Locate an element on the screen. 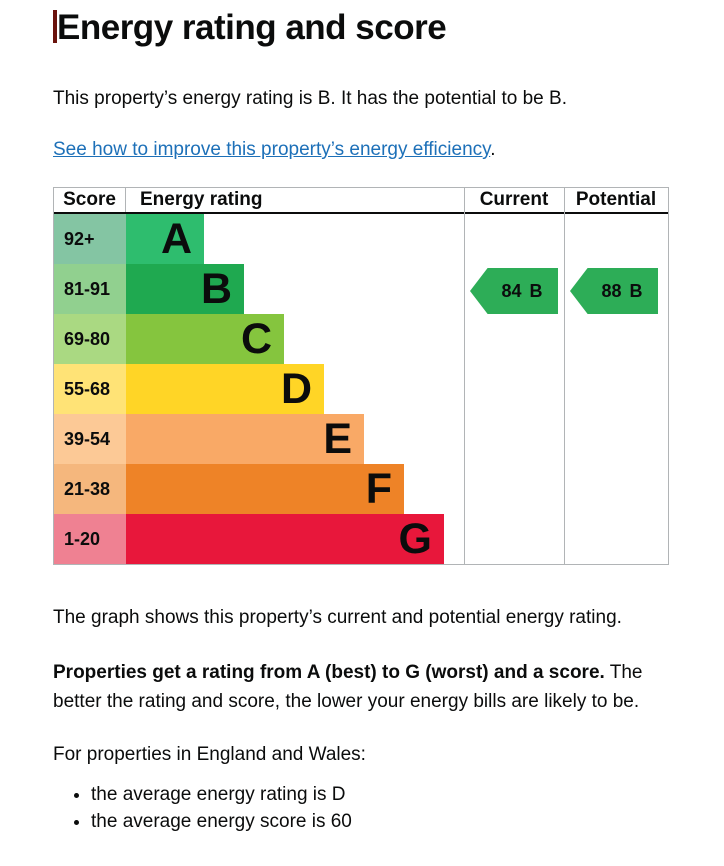  band-bar: C is located at coordinates (205, 339).